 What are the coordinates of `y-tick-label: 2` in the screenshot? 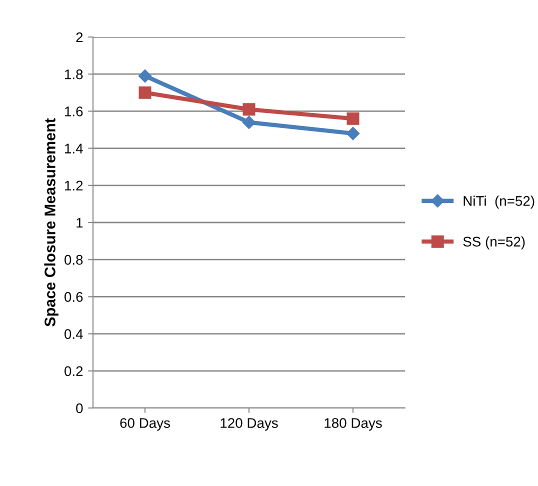 It's located at (79, 37).